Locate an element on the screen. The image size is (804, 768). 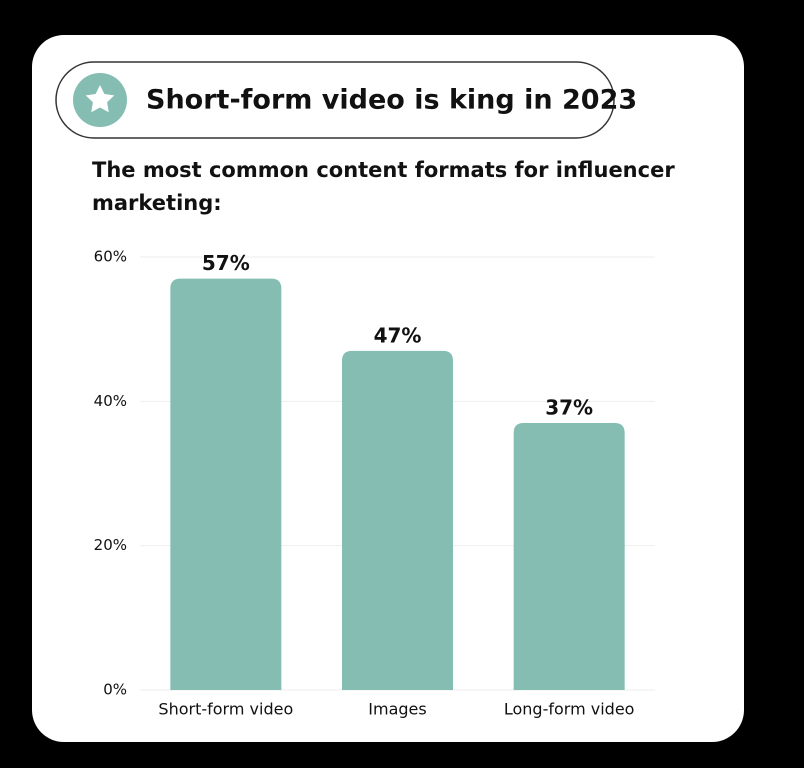
chart-title: Short-form video is king in 2023 is located at coordinates (391, 100).